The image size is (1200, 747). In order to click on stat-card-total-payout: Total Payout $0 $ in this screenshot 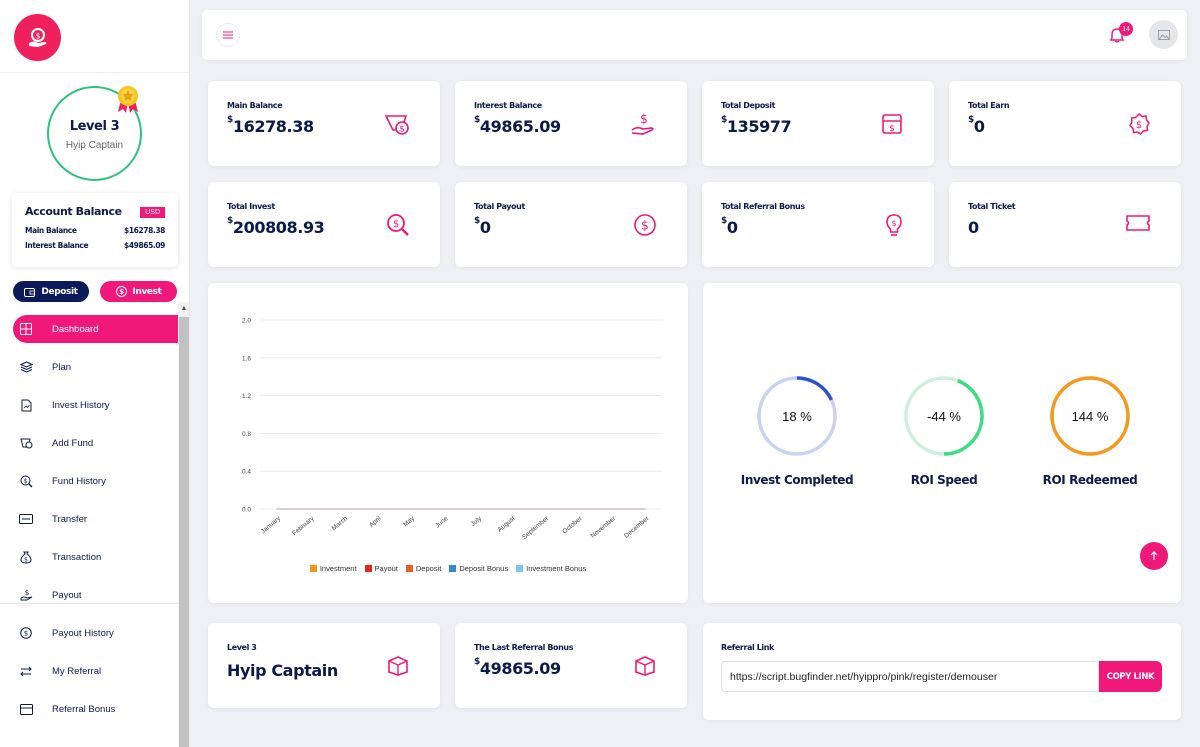, I will do `click(571, 224)`.